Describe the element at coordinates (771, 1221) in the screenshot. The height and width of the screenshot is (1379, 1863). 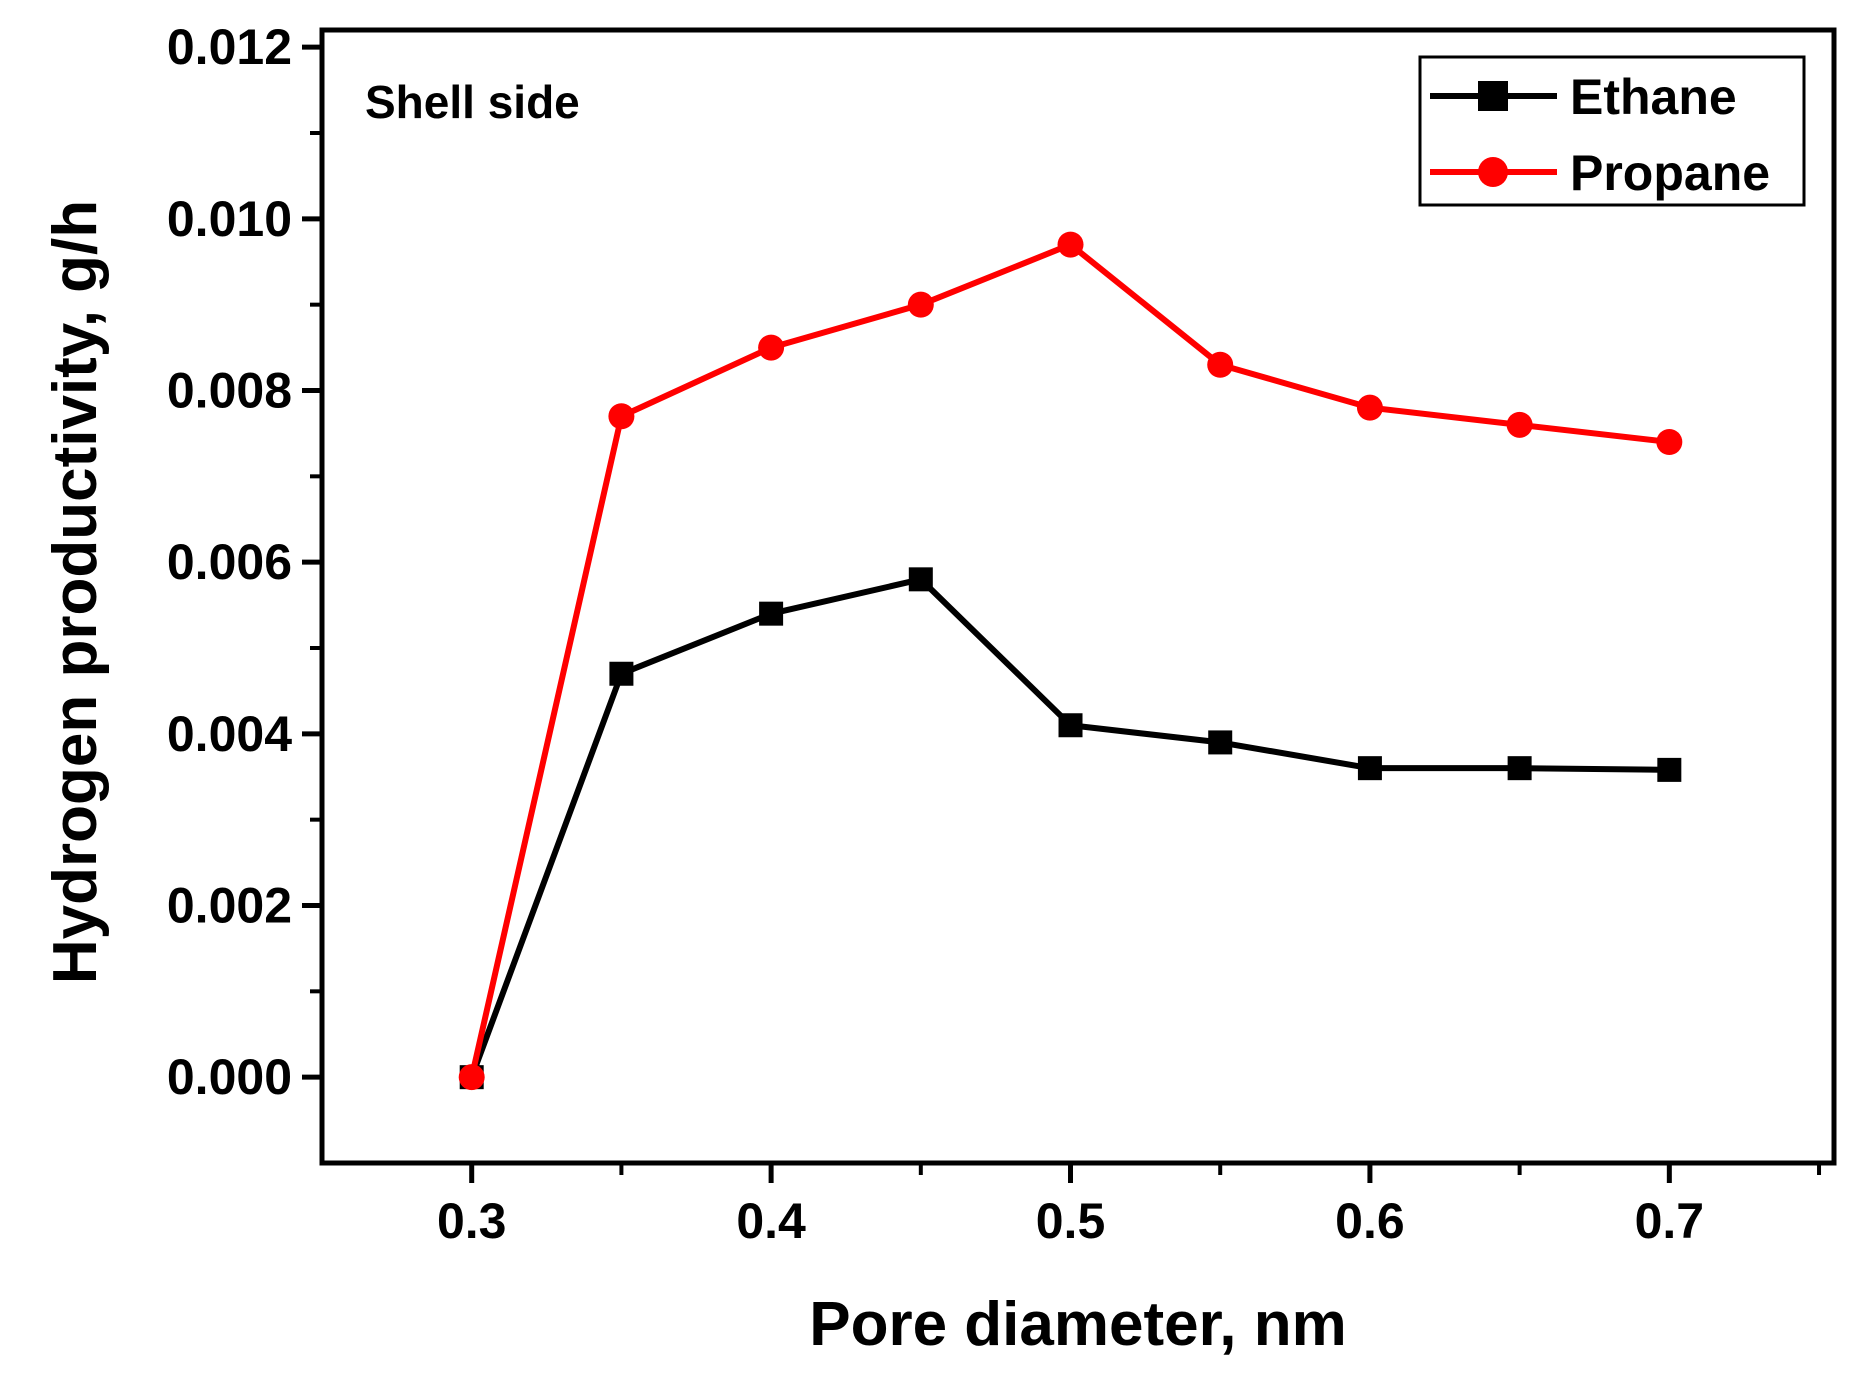
I see `x-tick-label: 0.4` at that location.